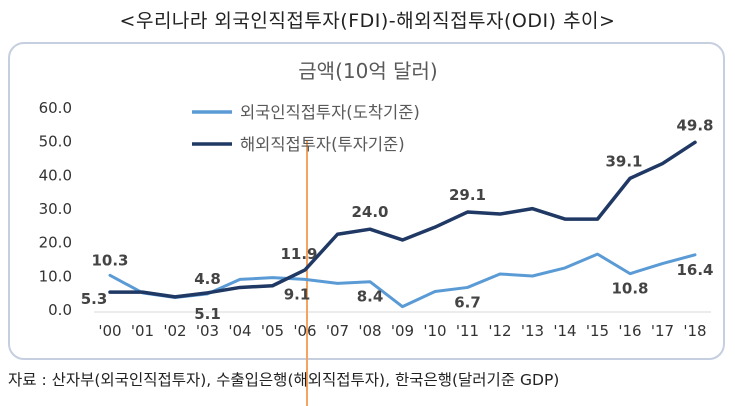  Describe the element at coordinates (174, 331) in the screenshot. I see `x-tick-label: '02` at that location.